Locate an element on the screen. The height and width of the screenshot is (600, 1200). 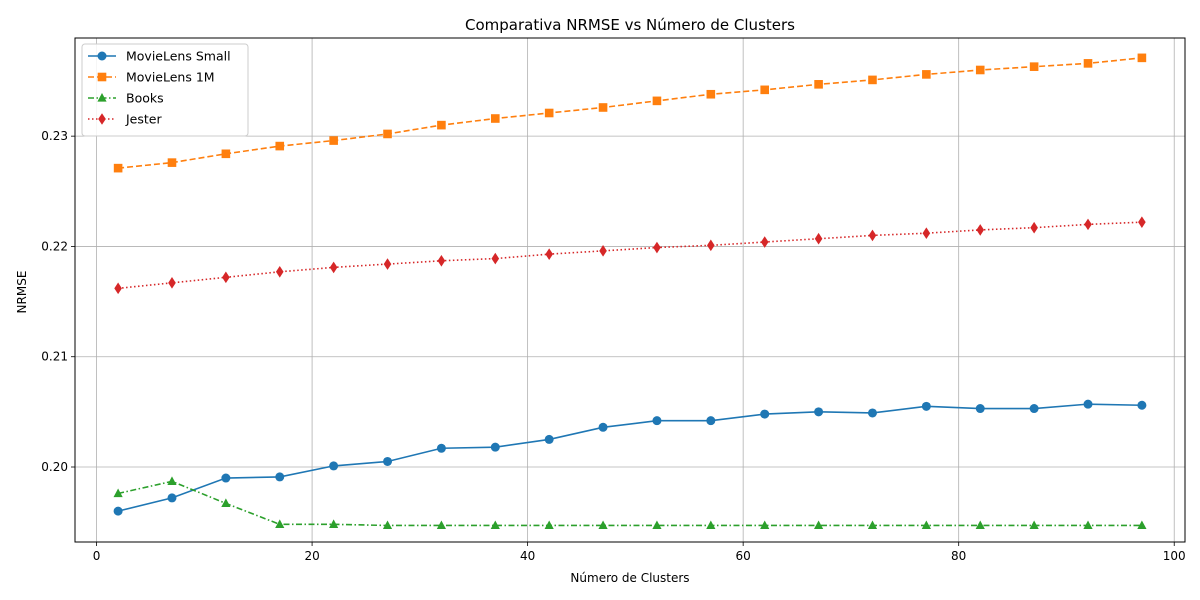
legend-label: Books is located at coordinates (145, 98).